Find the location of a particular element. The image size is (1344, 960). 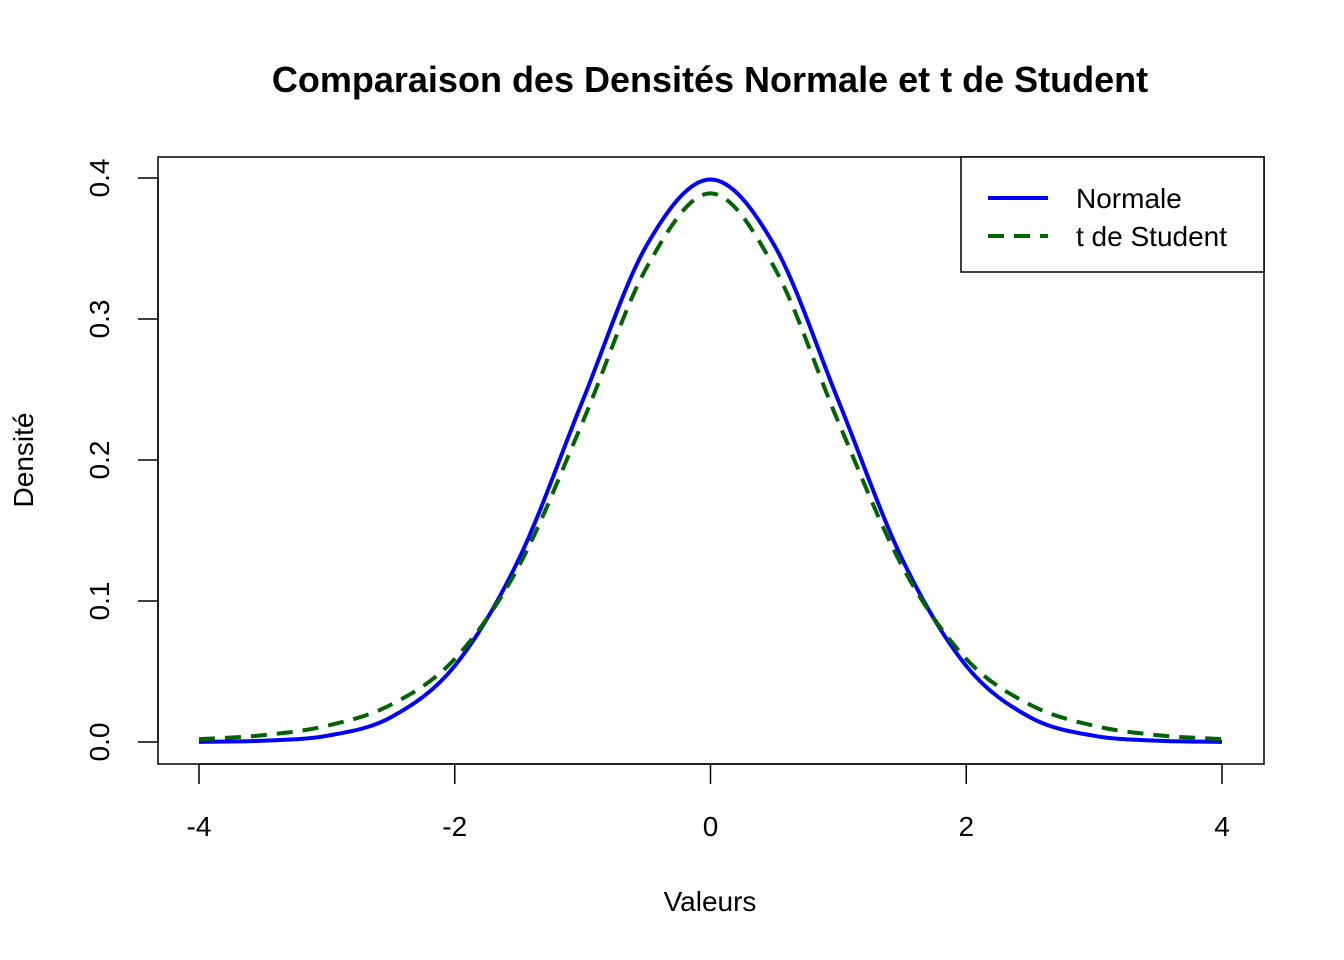

legend: Normale t de Student is located at coordinates (1112, 214).